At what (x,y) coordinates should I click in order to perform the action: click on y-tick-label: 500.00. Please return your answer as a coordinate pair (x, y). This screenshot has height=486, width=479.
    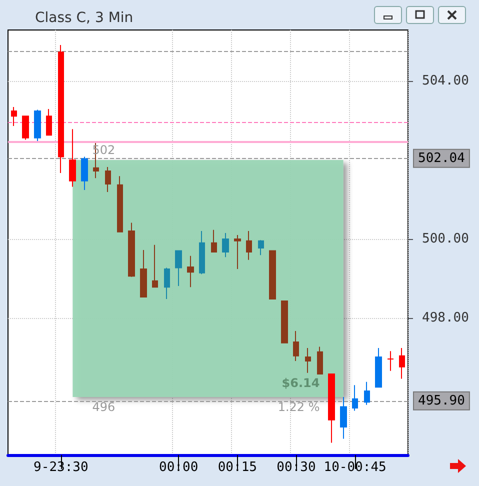
    Looking at the image, I should click on (445, 238).